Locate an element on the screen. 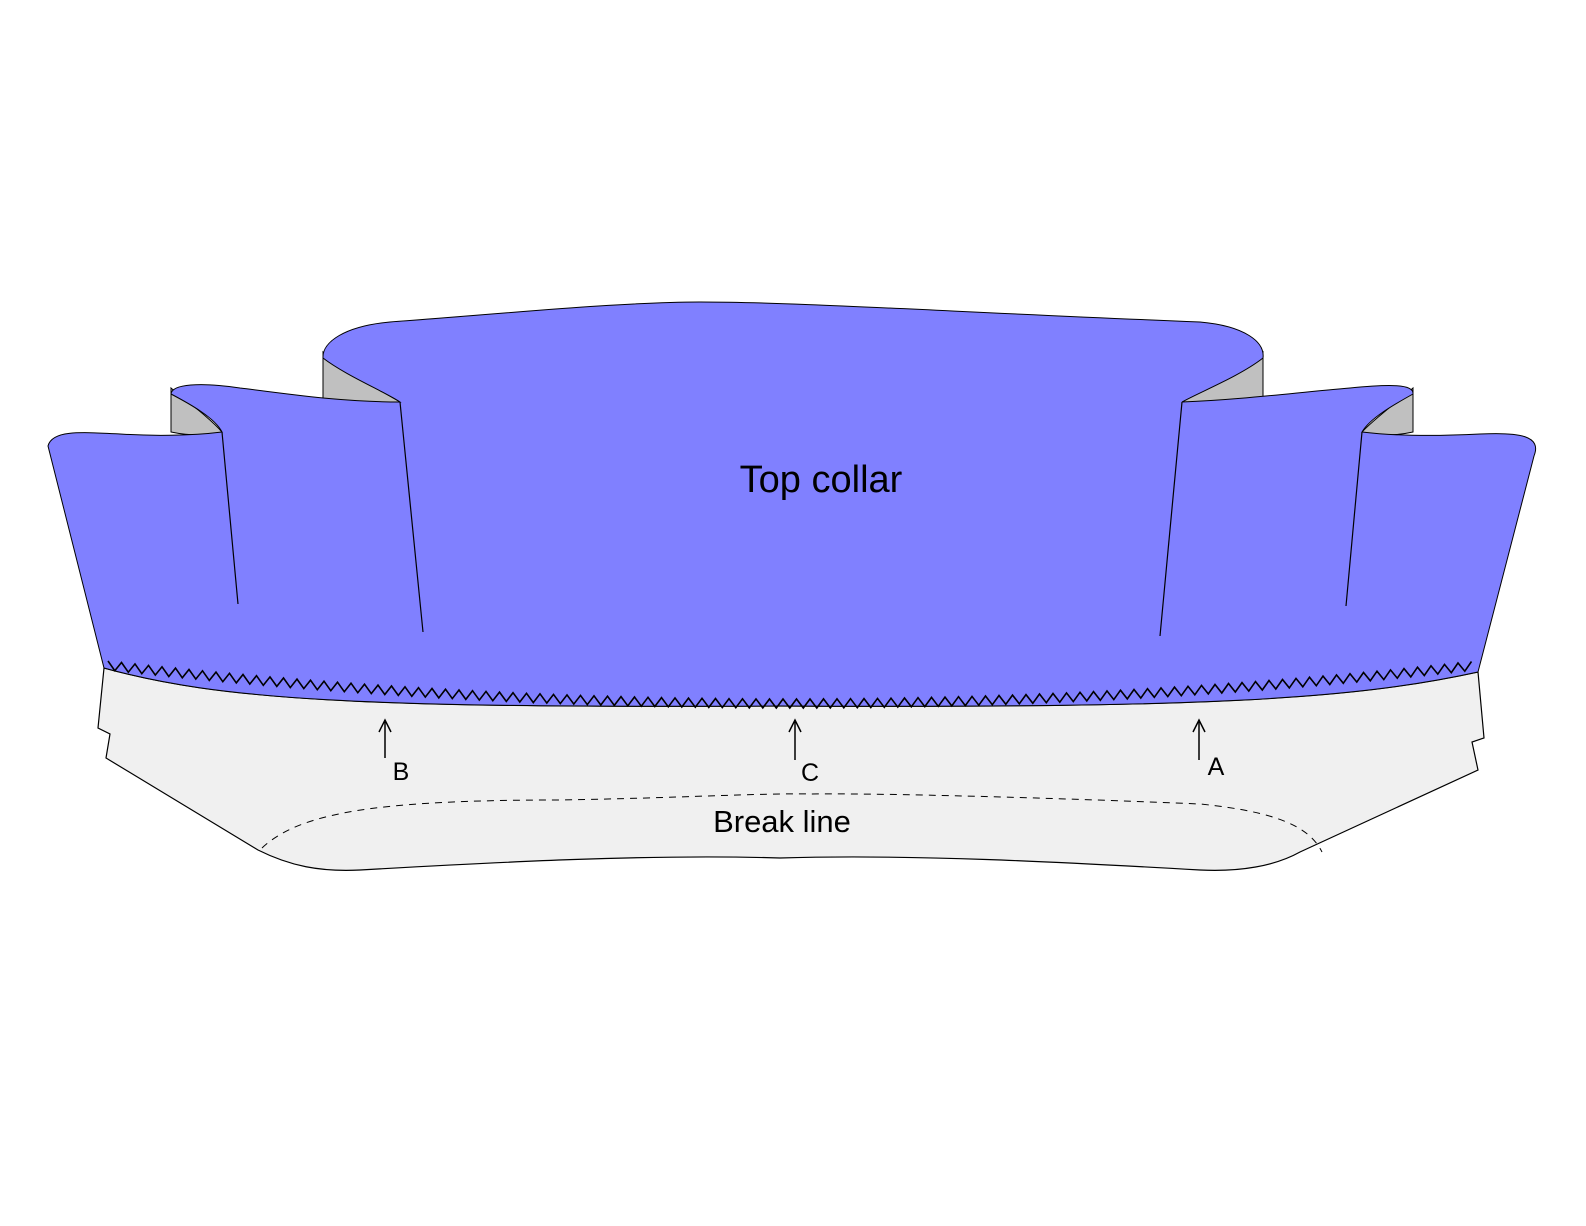 This screenshot has width=1586, height=1226. break-line is located at coordinates (792, 823).